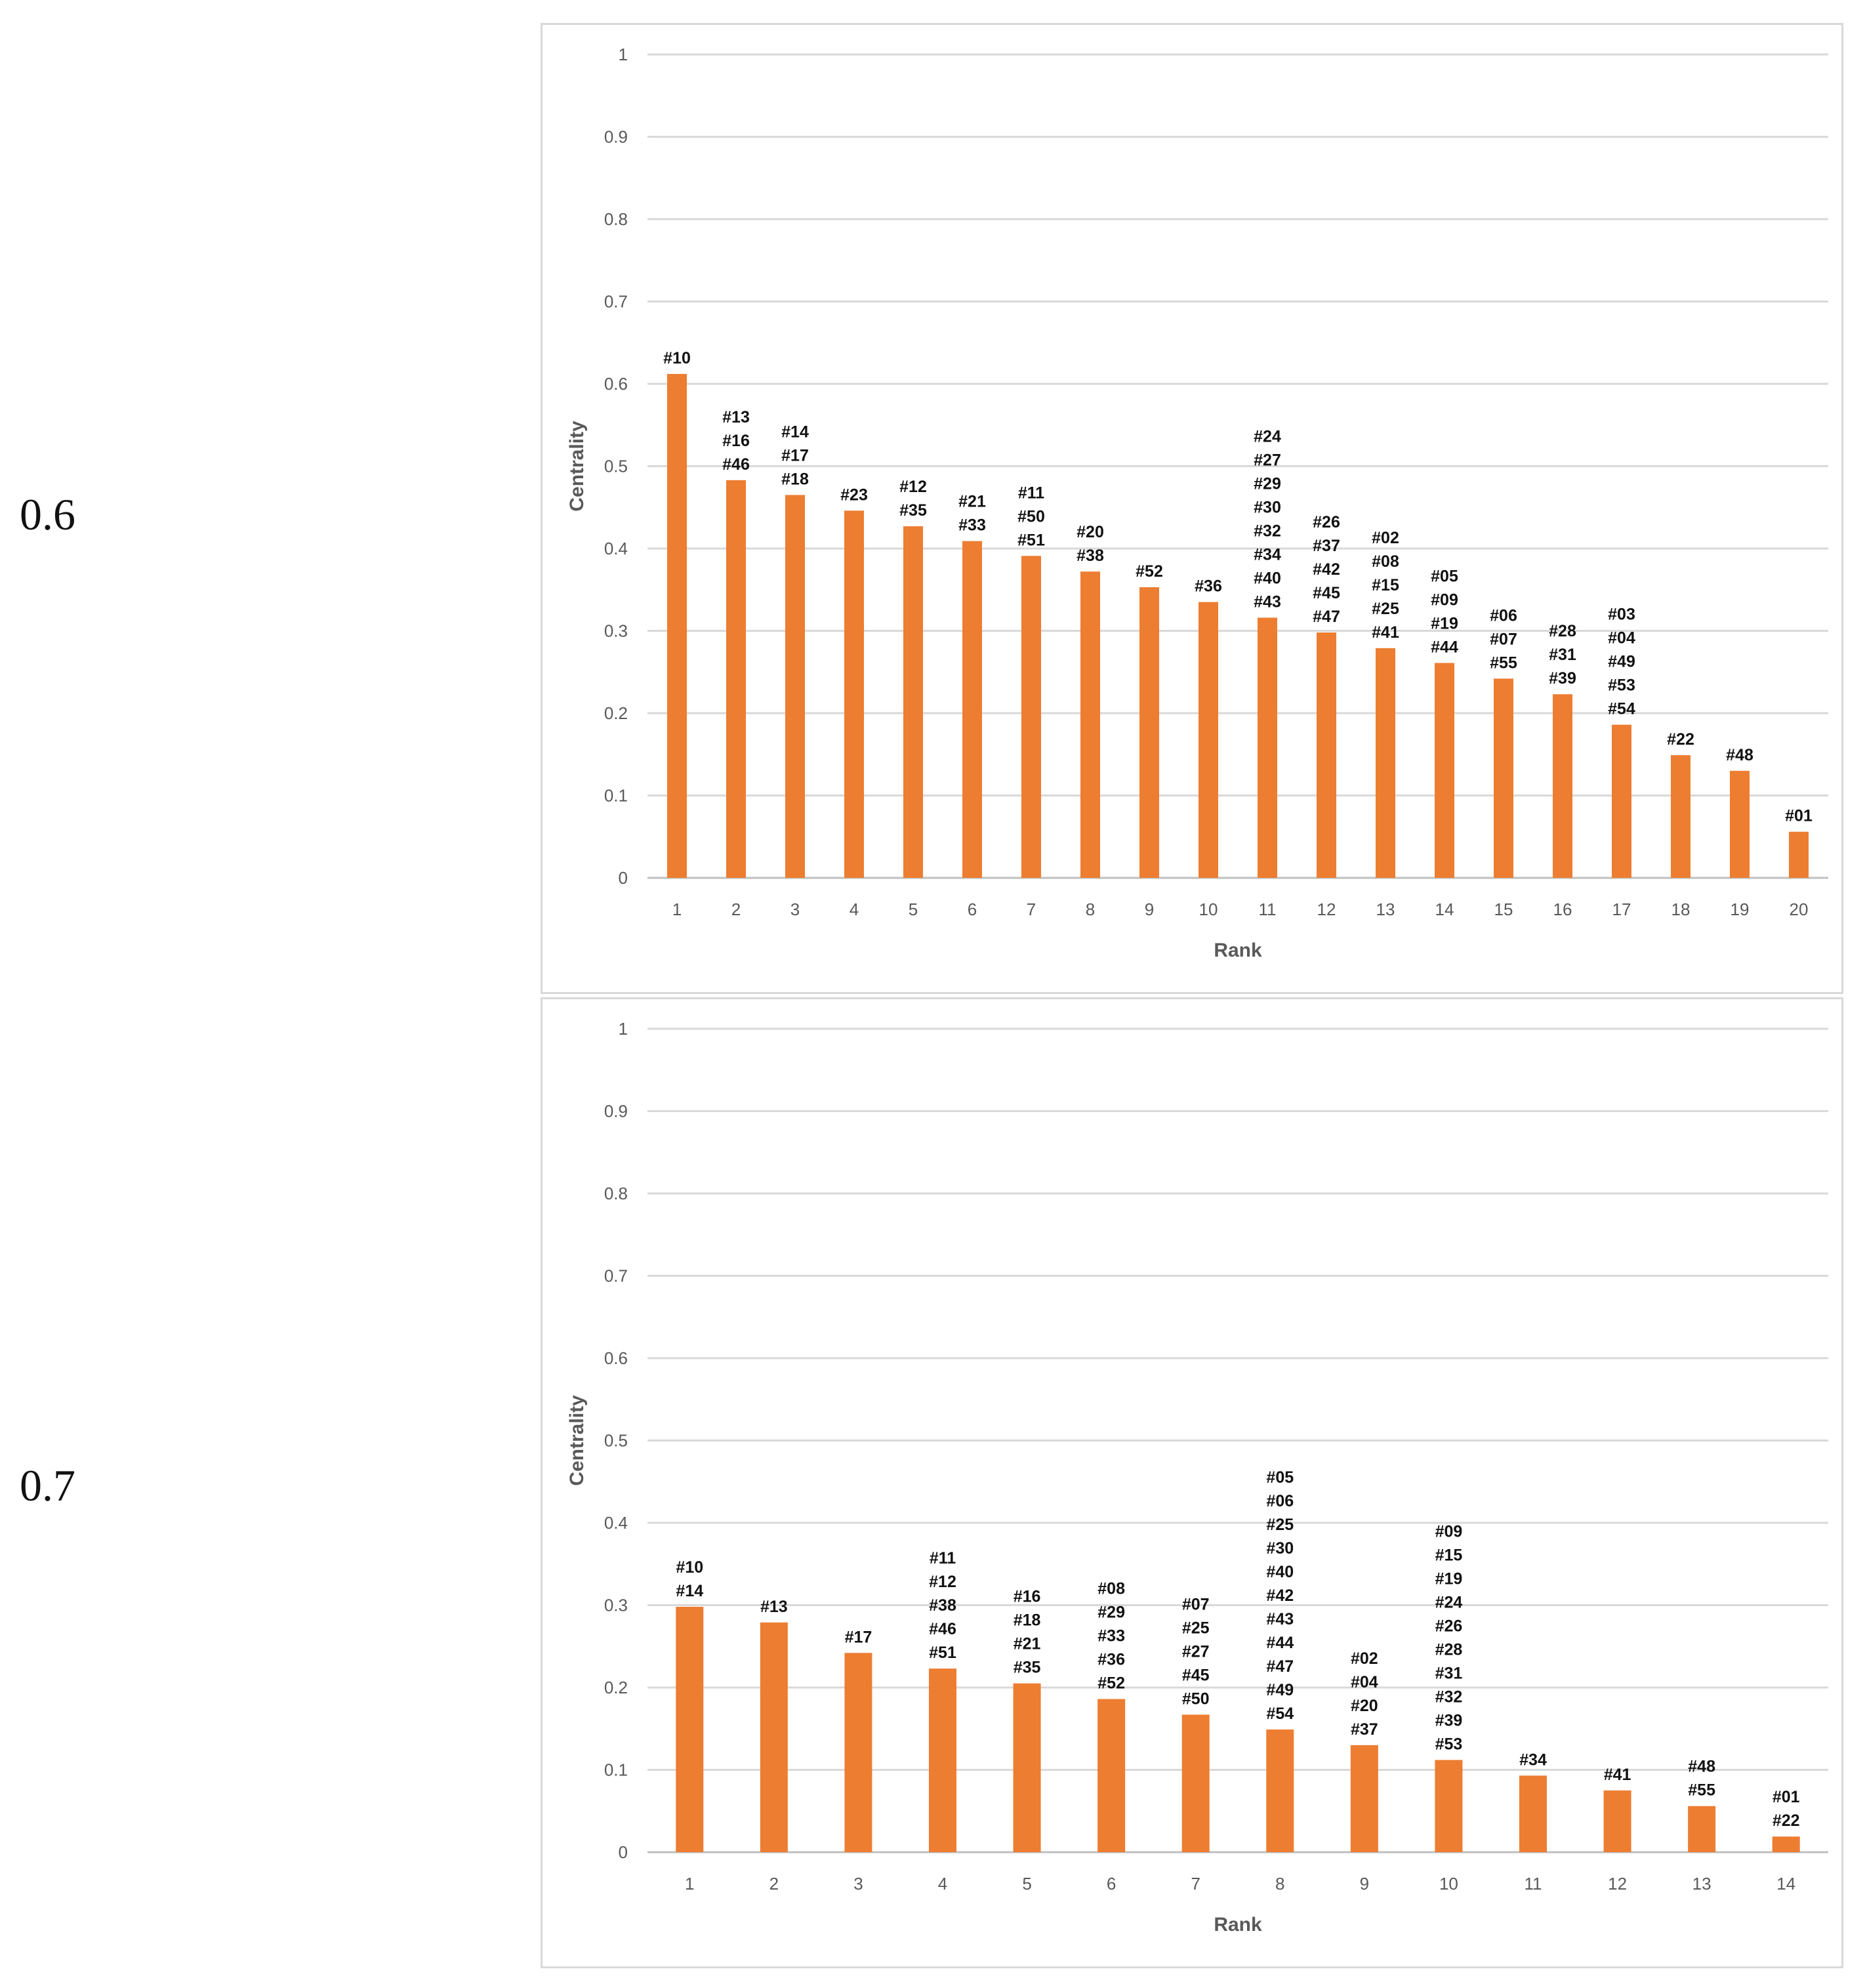  I want to click on data-label: #38, so click(942, 1605).